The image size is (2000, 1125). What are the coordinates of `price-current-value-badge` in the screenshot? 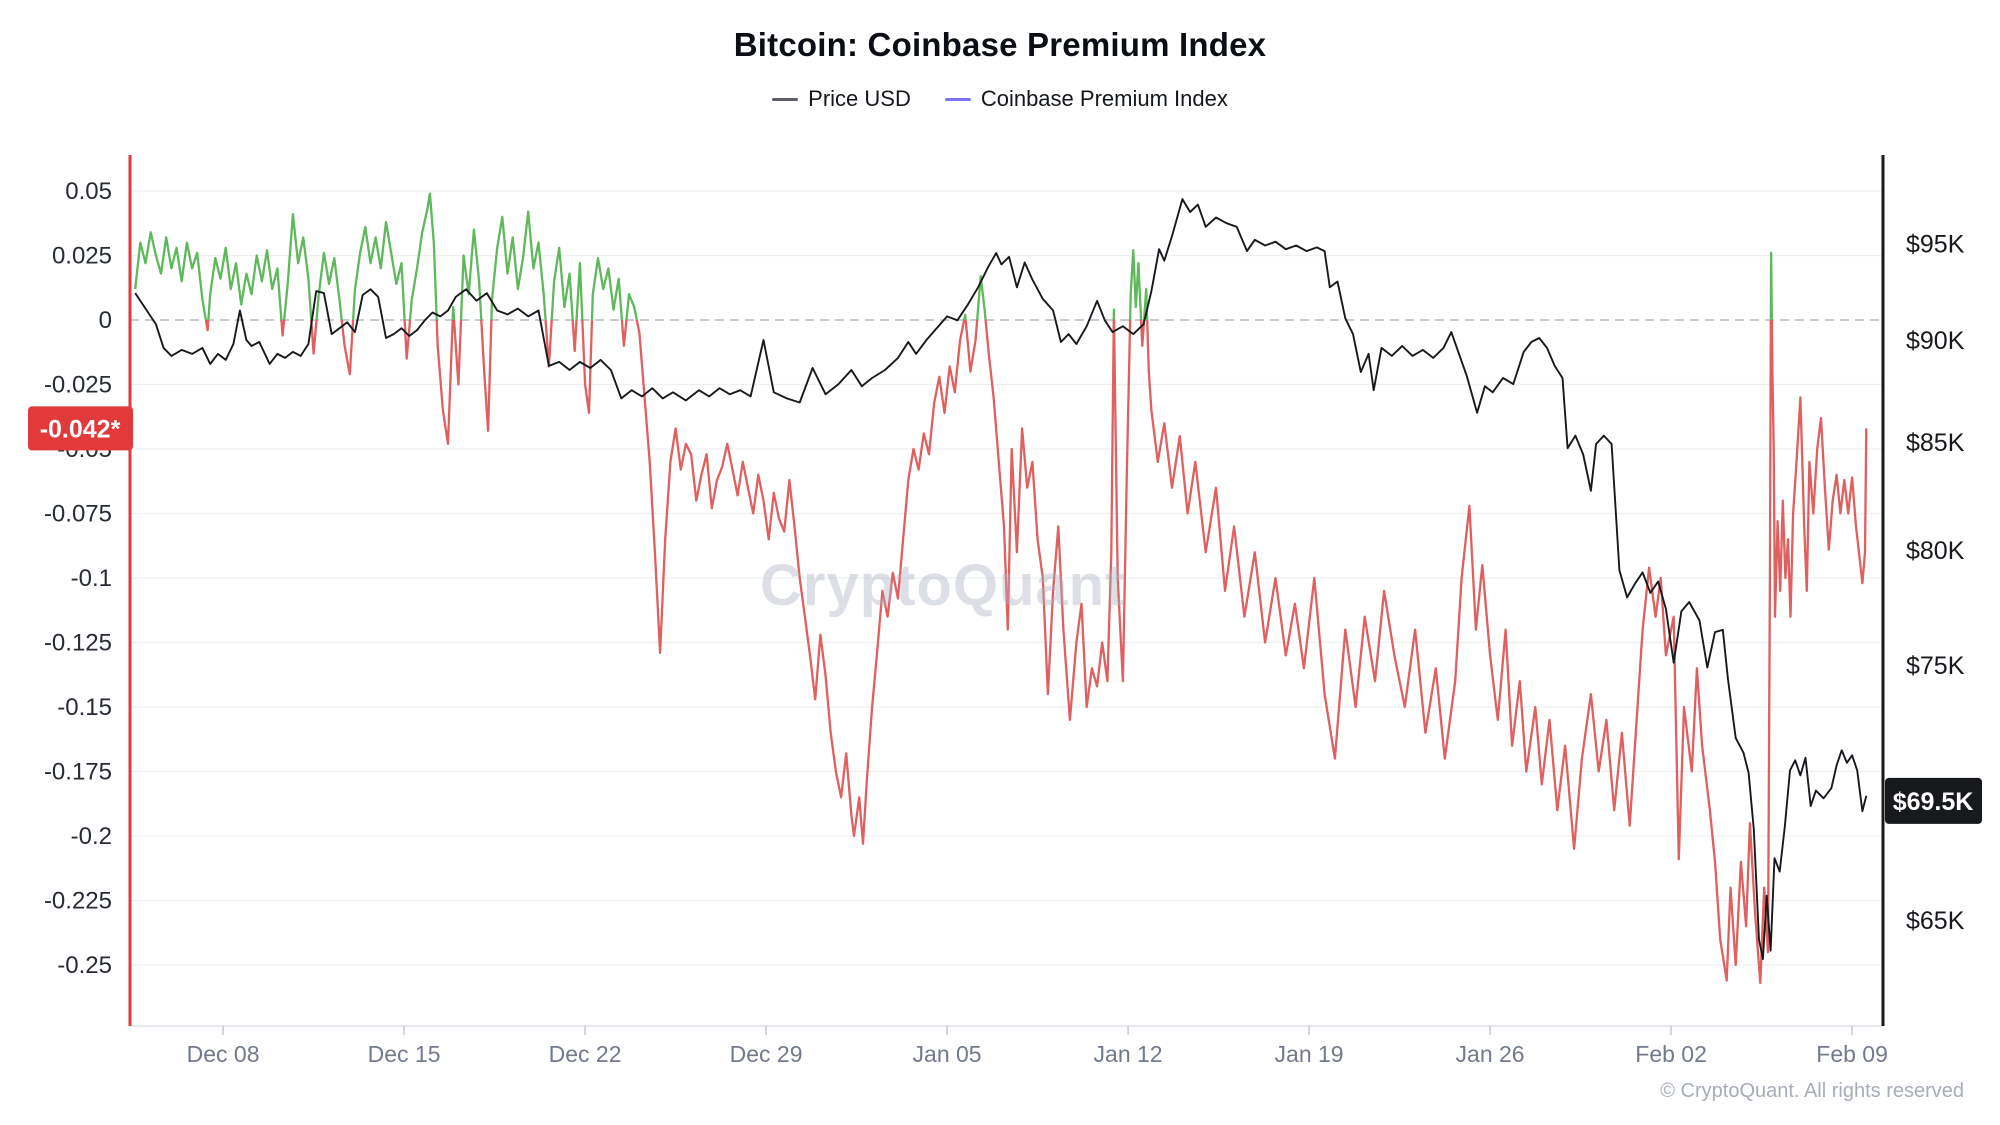 It's located at (1933, 800).